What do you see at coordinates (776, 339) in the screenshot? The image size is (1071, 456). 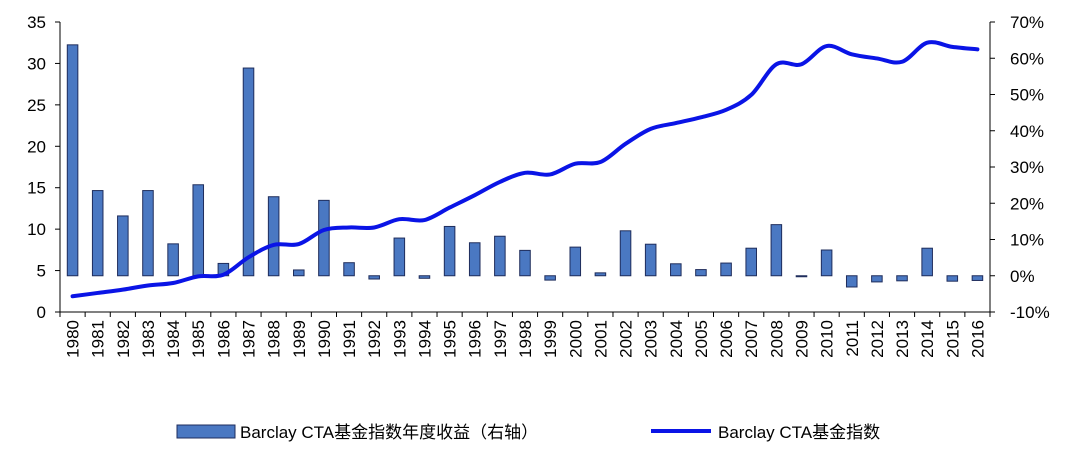 I see `x-tick-label: 2008` at bounding box center [776, 339].